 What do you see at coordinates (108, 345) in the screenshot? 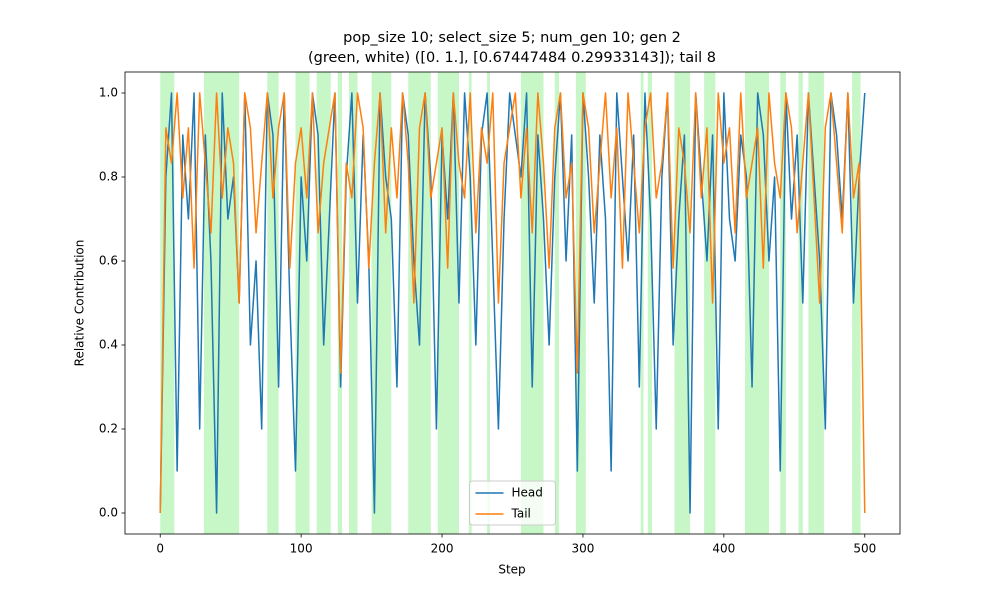
I see `y-tick-label: 0.4` at bounding box center [108, 345].